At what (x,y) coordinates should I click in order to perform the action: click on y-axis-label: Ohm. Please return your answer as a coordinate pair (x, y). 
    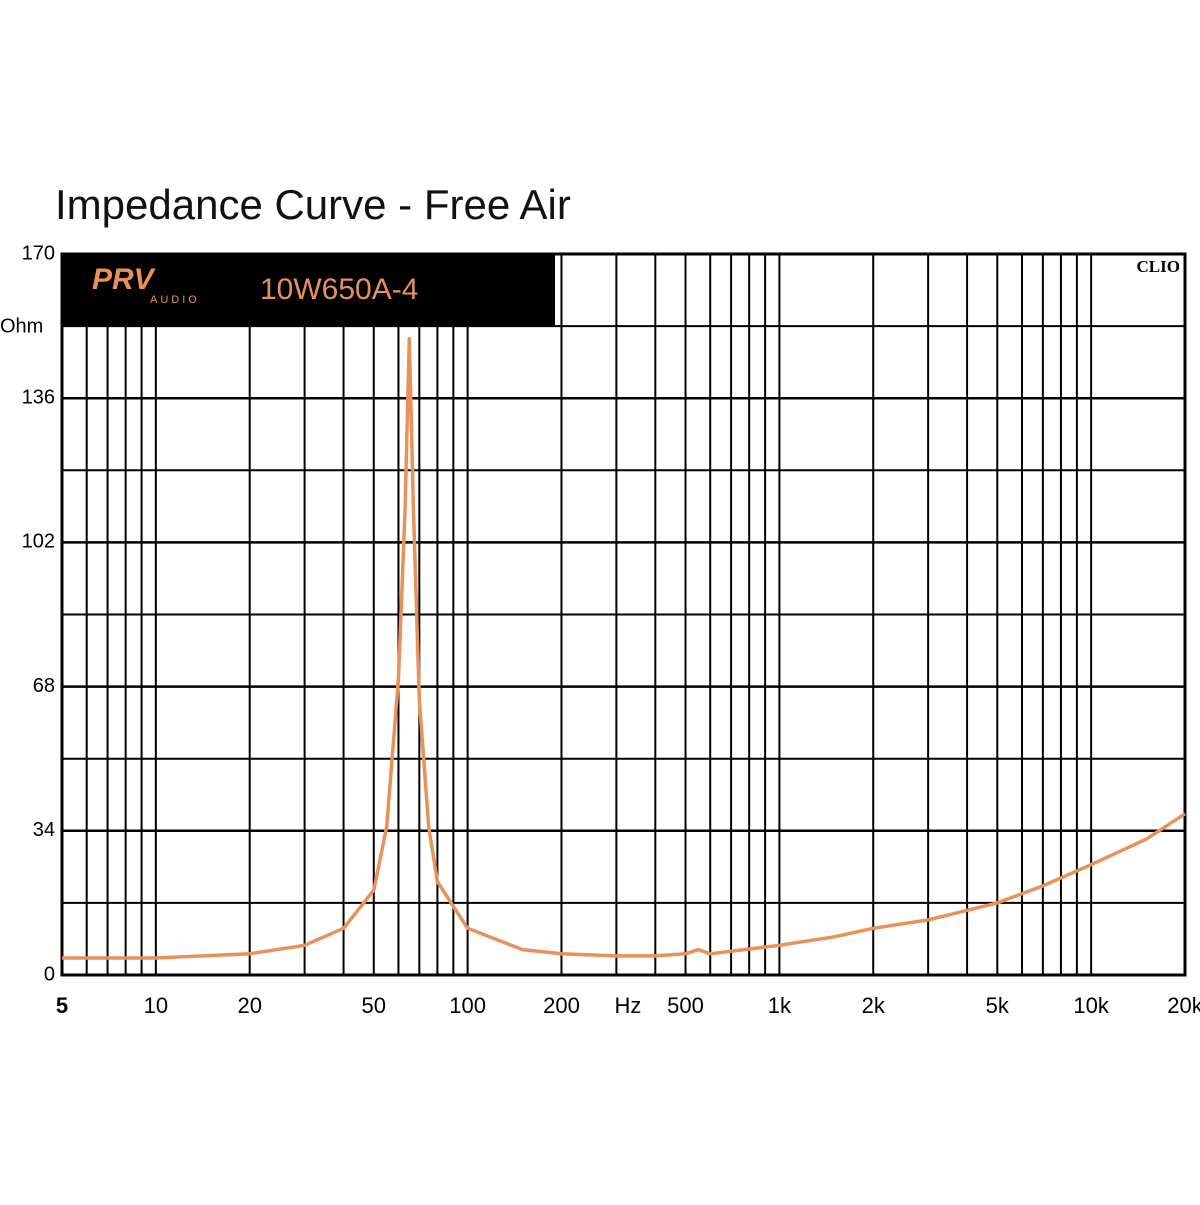
    Looking at the image, I should click on (21, 326).